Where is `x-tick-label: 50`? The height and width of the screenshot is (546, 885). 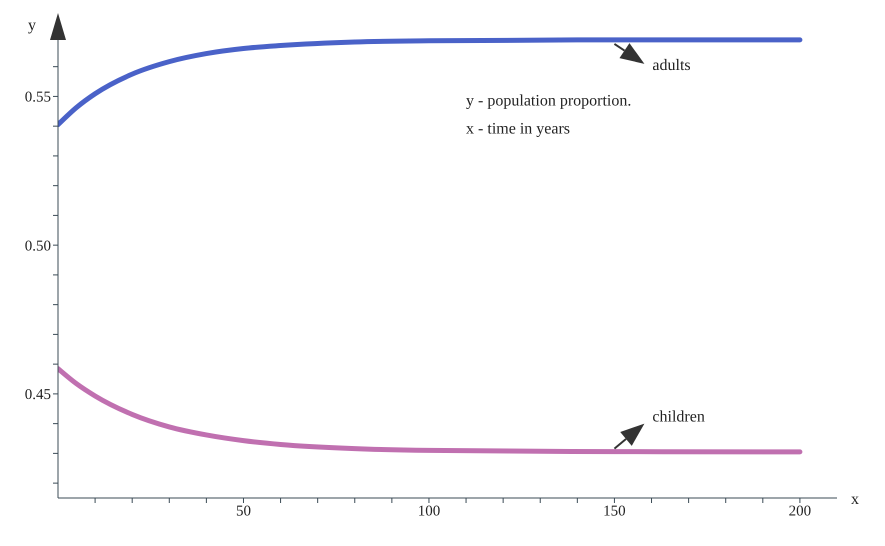 x-tick-label: 50 is located at coordinates (243, 512).